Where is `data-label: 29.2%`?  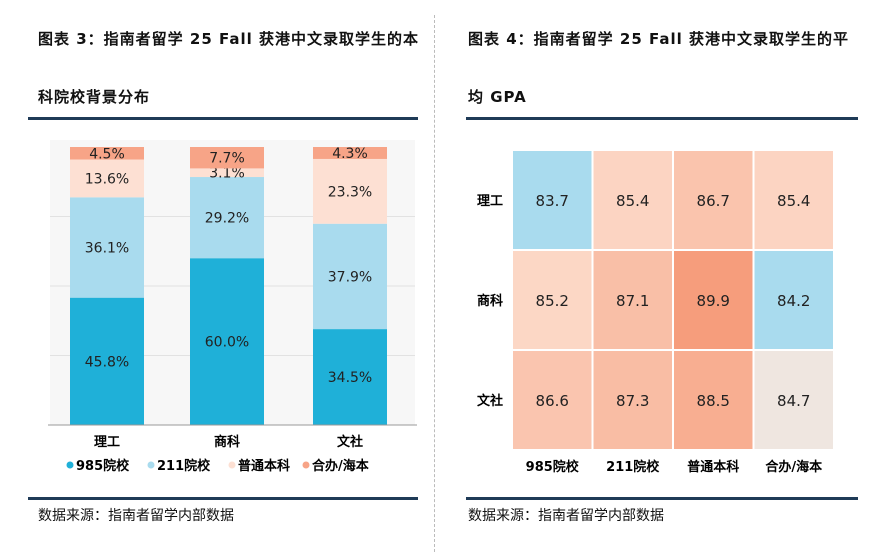
data-label: 29.2% is located at coordinates (227, 219).